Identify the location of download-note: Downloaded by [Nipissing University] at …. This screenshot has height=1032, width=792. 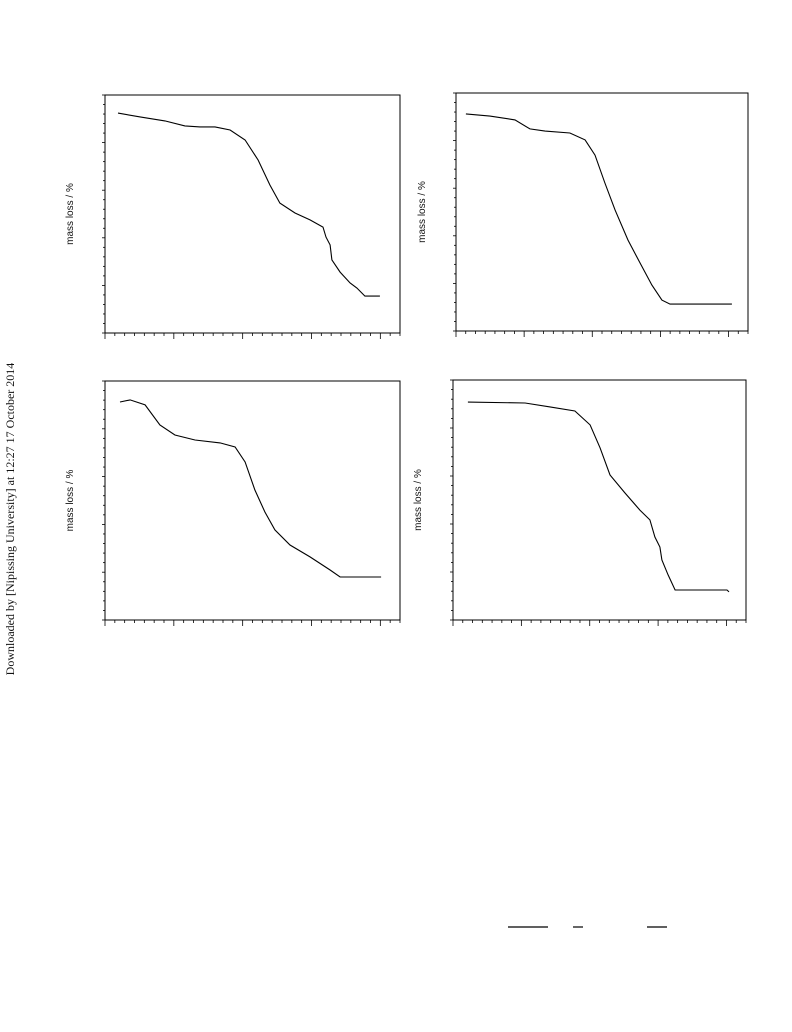
(10, 519).